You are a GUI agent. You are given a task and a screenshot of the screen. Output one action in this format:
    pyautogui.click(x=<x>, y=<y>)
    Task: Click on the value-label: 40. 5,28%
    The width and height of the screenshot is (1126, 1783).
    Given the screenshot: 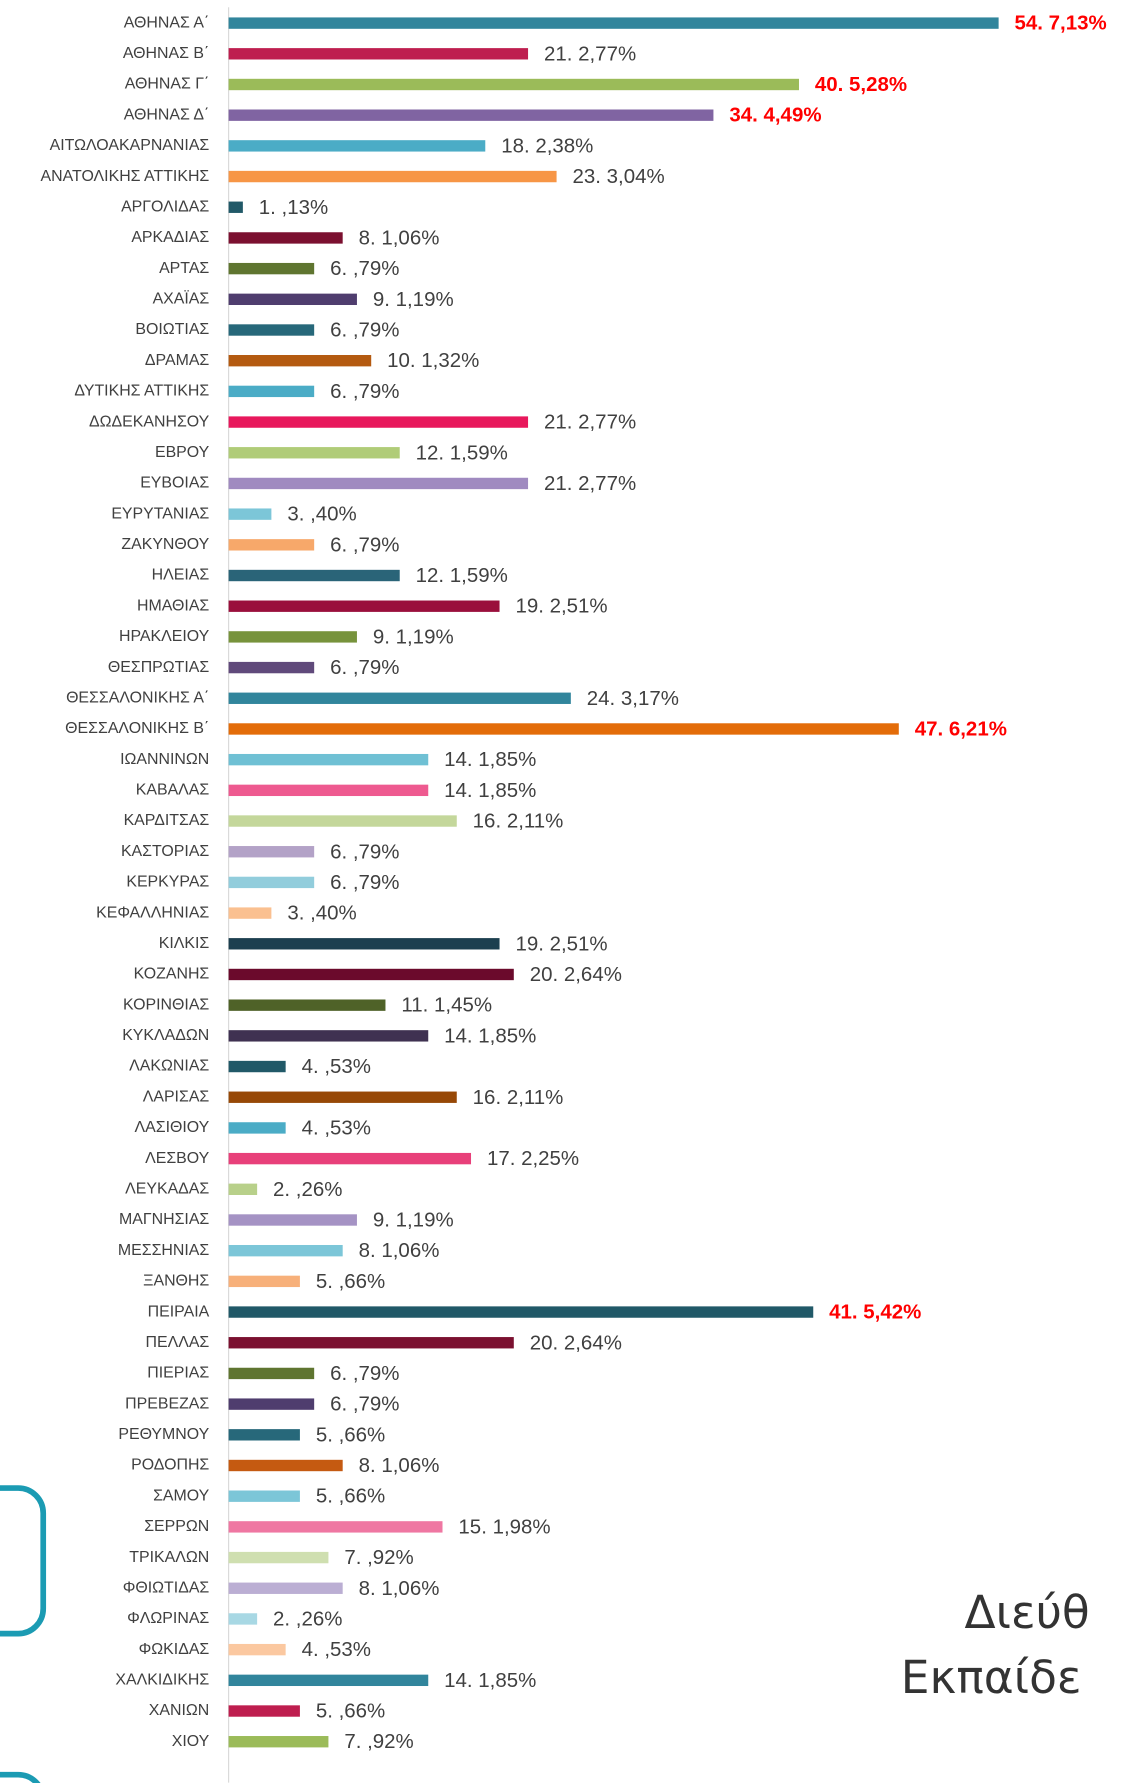 What is the action you would take?
    pyautogui.click(x=861, y=84)
    